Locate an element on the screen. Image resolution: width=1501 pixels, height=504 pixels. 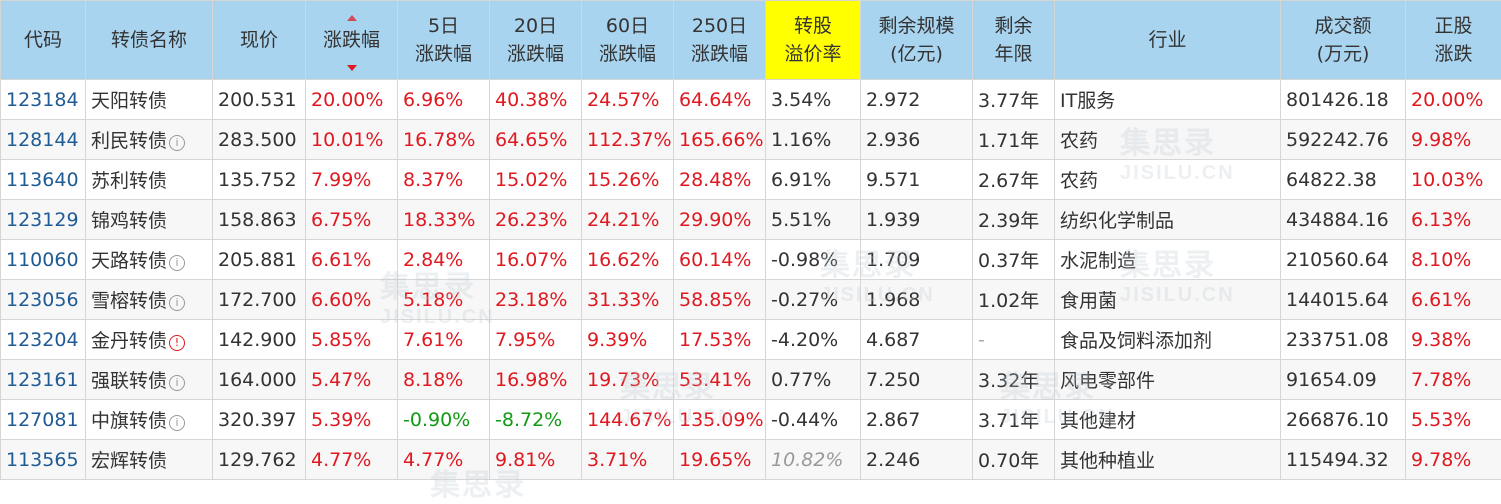
bond-code-link-text: 110060 is located at coordinates (42, 260).